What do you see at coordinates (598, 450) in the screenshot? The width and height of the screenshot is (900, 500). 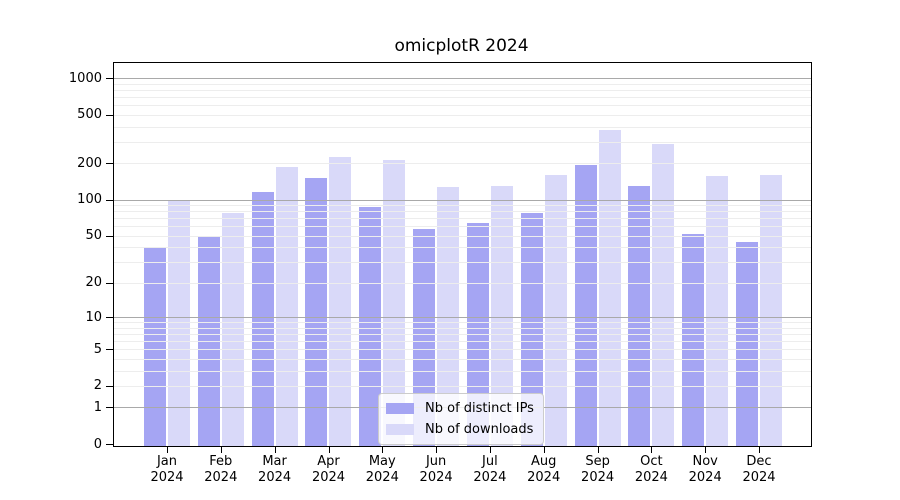 I see `x-tick-sep` at bounding box center [598, 450].